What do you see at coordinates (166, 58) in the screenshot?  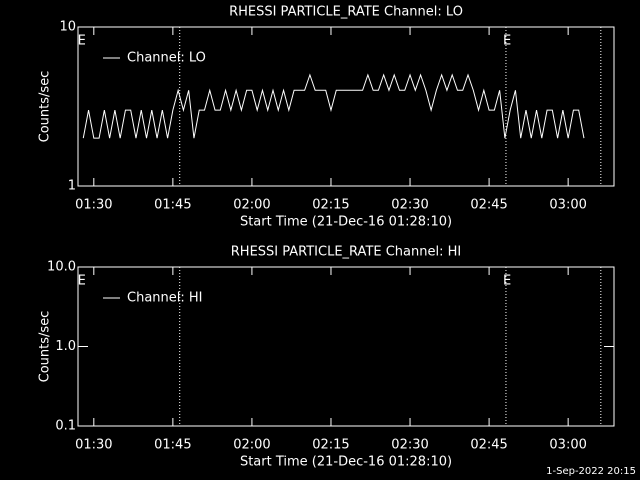 I see `legend-label: Channel: LO` at bounding box center [166, 58].